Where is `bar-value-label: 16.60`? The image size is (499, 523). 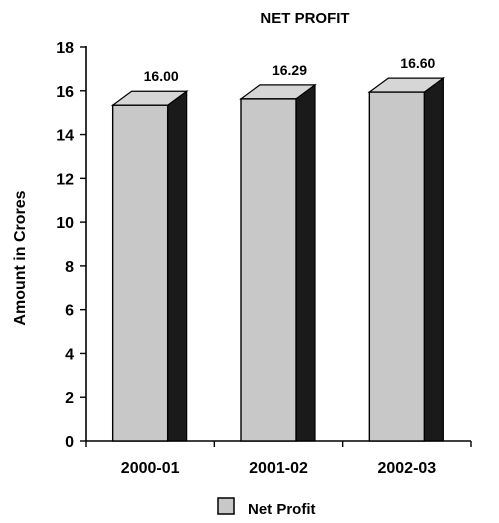
bar-value-label: 16.60 is located at coordinates (417, 63).